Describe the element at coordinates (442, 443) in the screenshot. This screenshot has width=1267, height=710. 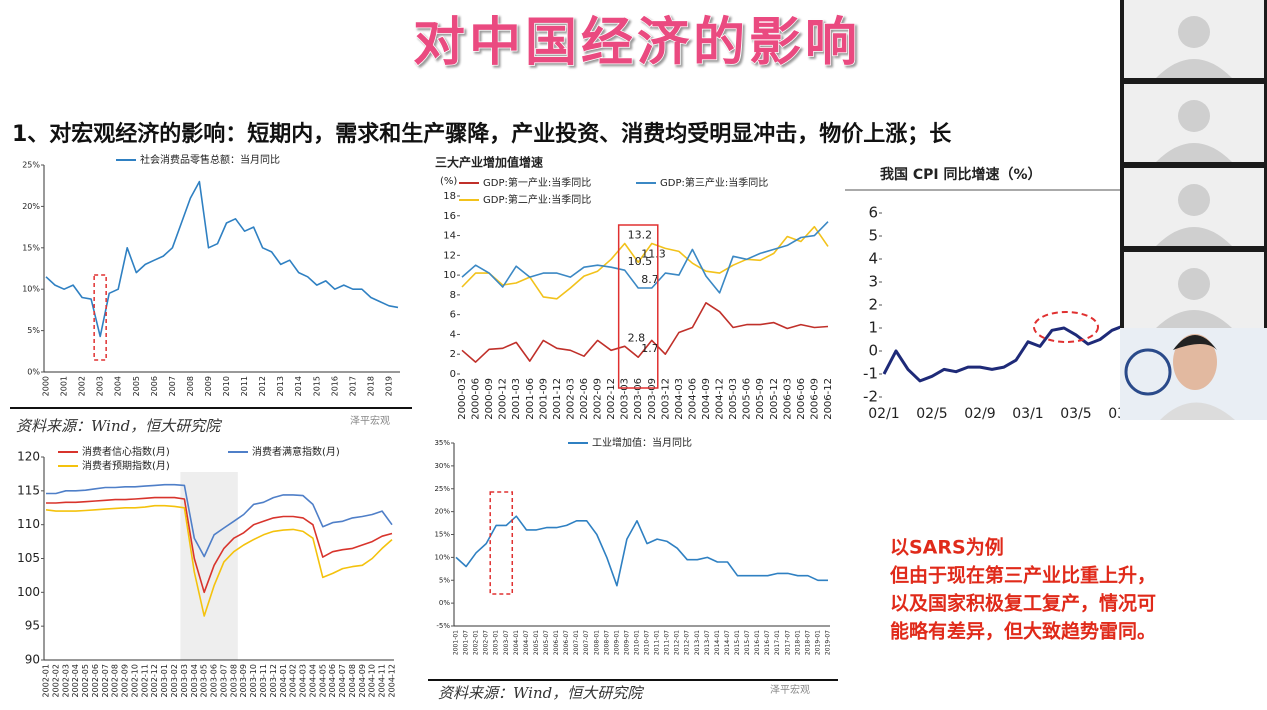
I see `y-tick-label: 35%` at that location.